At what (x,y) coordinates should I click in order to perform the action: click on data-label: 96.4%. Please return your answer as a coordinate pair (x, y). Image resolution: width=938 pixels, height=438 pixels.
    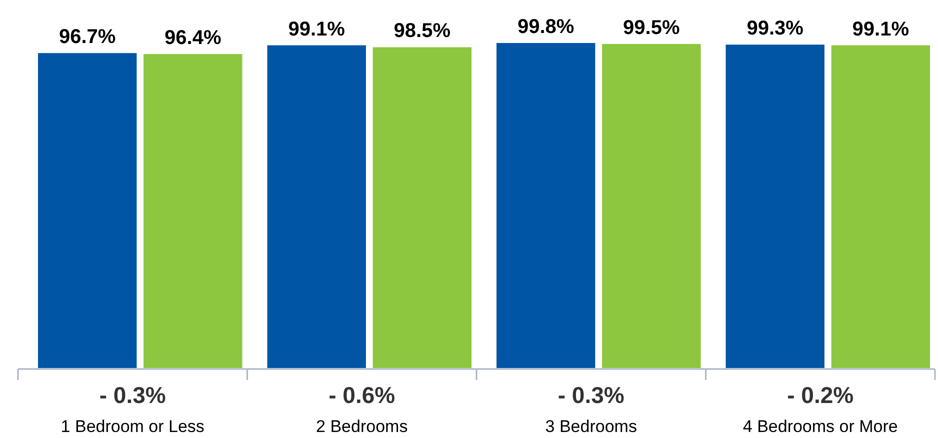
    Looking at the image, I should click on (193, 38).